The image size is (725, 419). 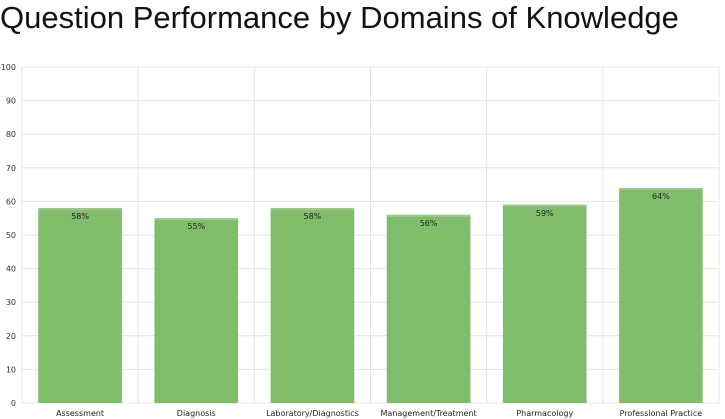 What do you see at coordinates (661, 413) in the screenshot?
I see `x-tick-label: Professional Practice` at bounding box center [661, 413].